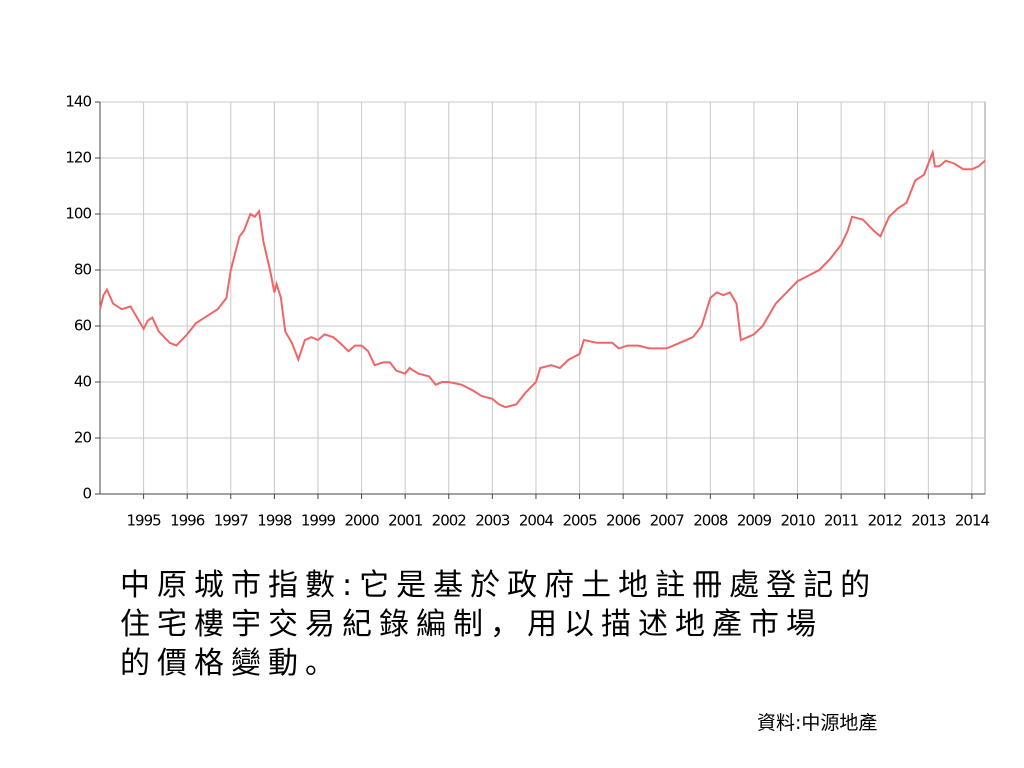  I want to click on x-tick-label: 2013, so click(928, 521).